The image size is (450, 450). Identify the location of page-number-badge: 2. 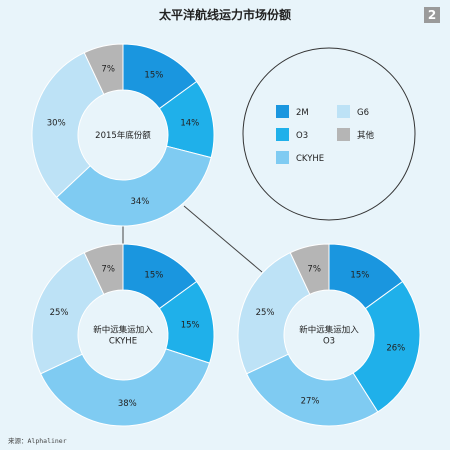
(432, 15).